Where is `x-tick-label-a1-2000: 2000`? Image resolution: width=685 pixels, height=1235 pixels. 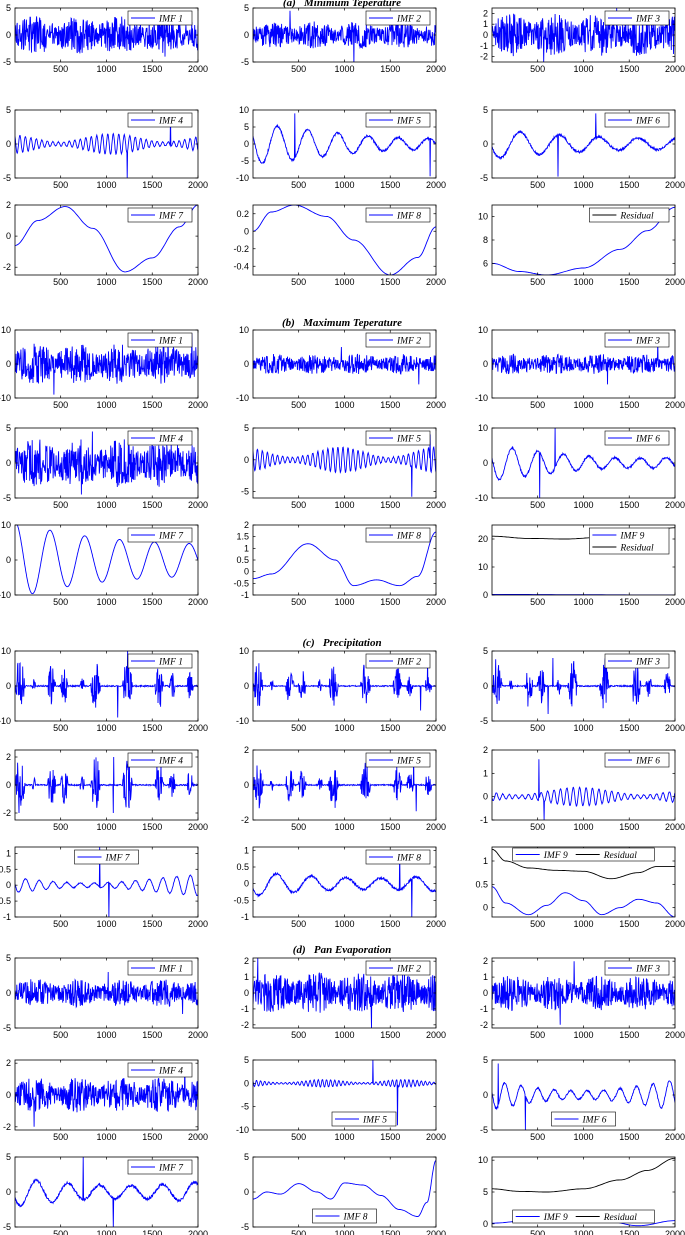
x-tick-label-a1-2000: 2000 is located at coordinates (198, 69).